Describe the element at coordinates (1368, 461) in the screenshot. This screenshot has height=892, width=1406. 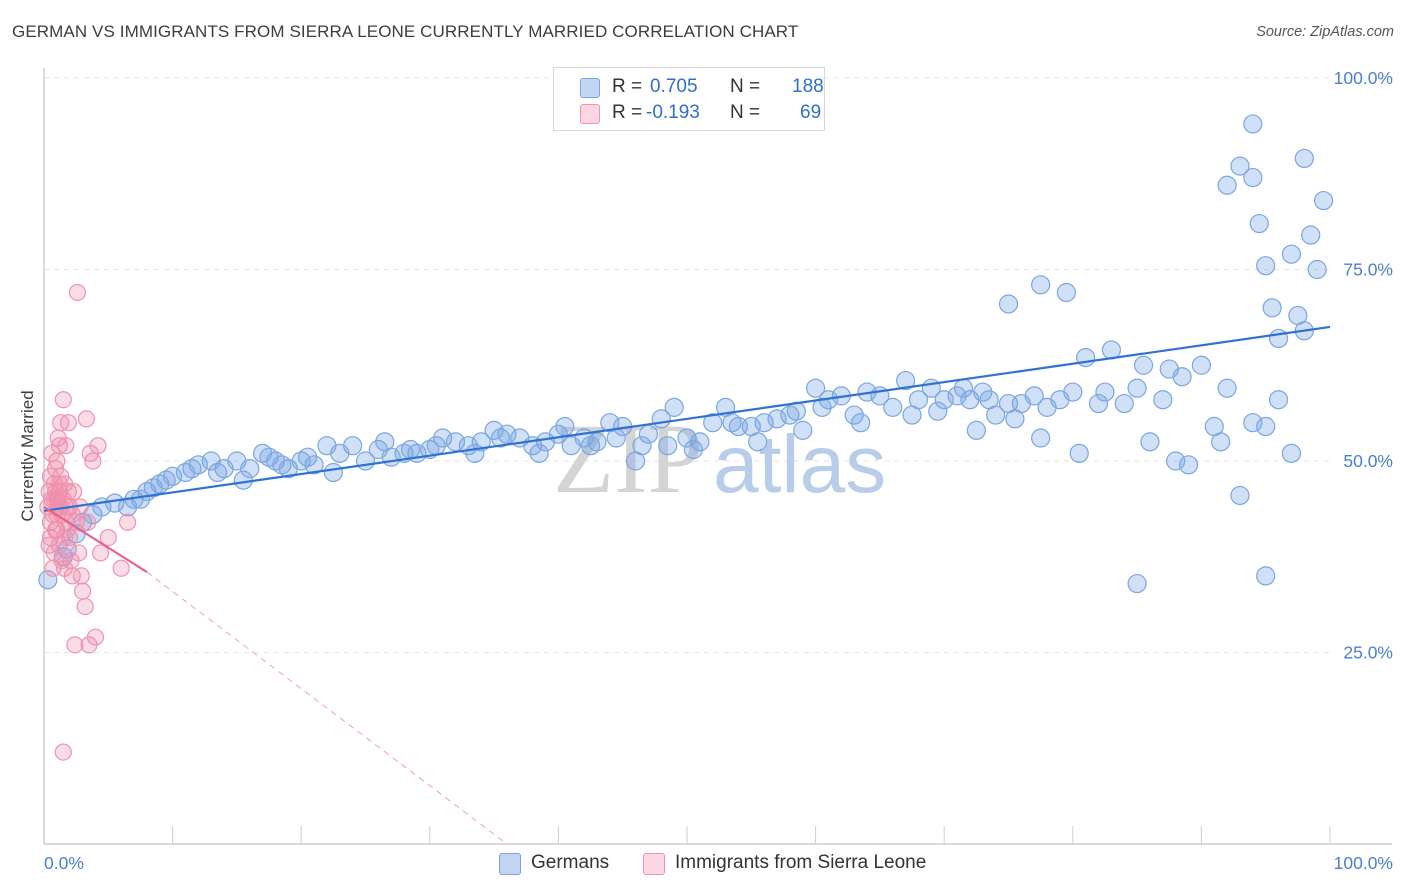
I see `y-tick-label: 50.0%` at that location.